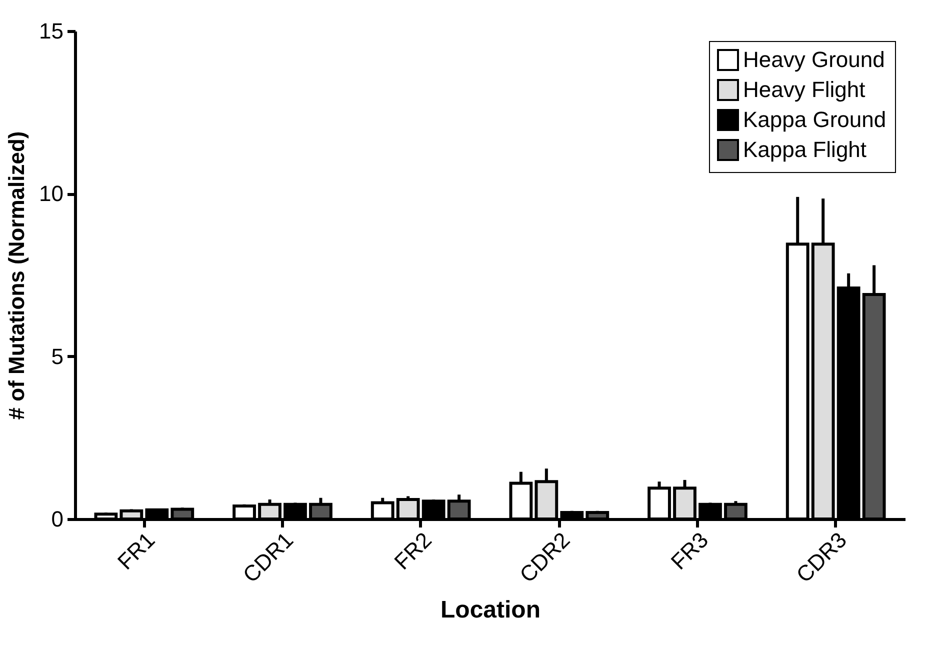 This screenshot has height=656, width=942. I want to click on legend-label: Heavy Ground, so click(814, 59).